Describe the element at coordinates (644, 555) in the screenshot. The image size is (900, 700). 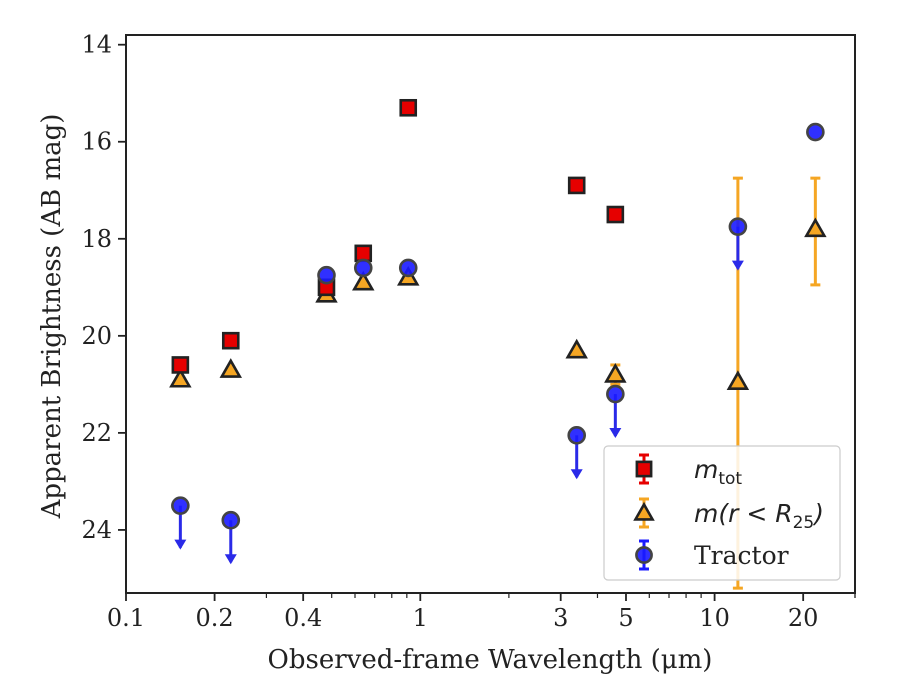
I see `legend-marker-circle` at that location.